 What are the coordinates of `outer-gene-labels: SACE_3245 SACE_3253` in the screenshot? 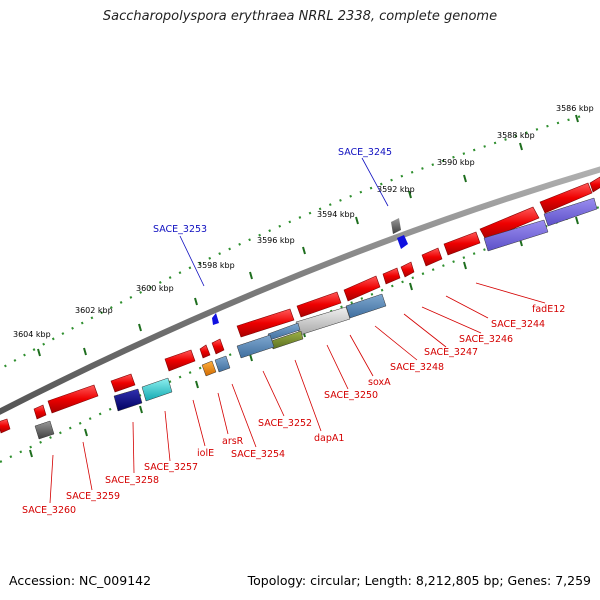 It's located at (272, 191).